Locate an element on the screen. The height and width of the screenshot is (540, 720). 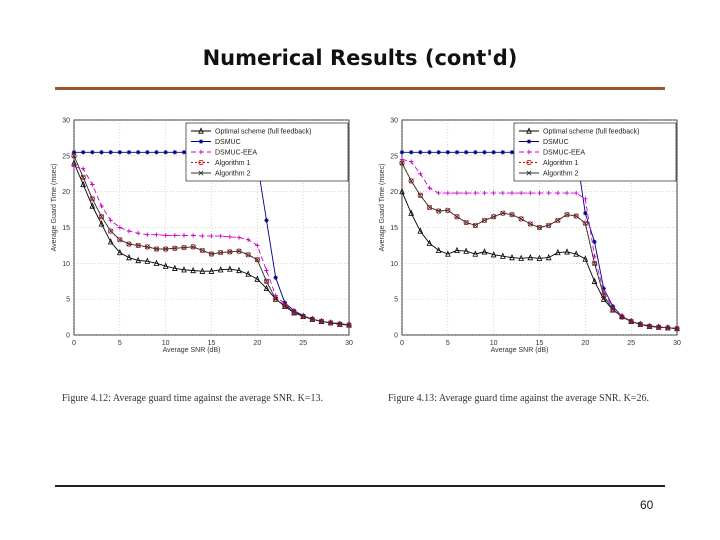
k26-legend-label-3: Algorithm 1 is located at coordinates (561, 163).